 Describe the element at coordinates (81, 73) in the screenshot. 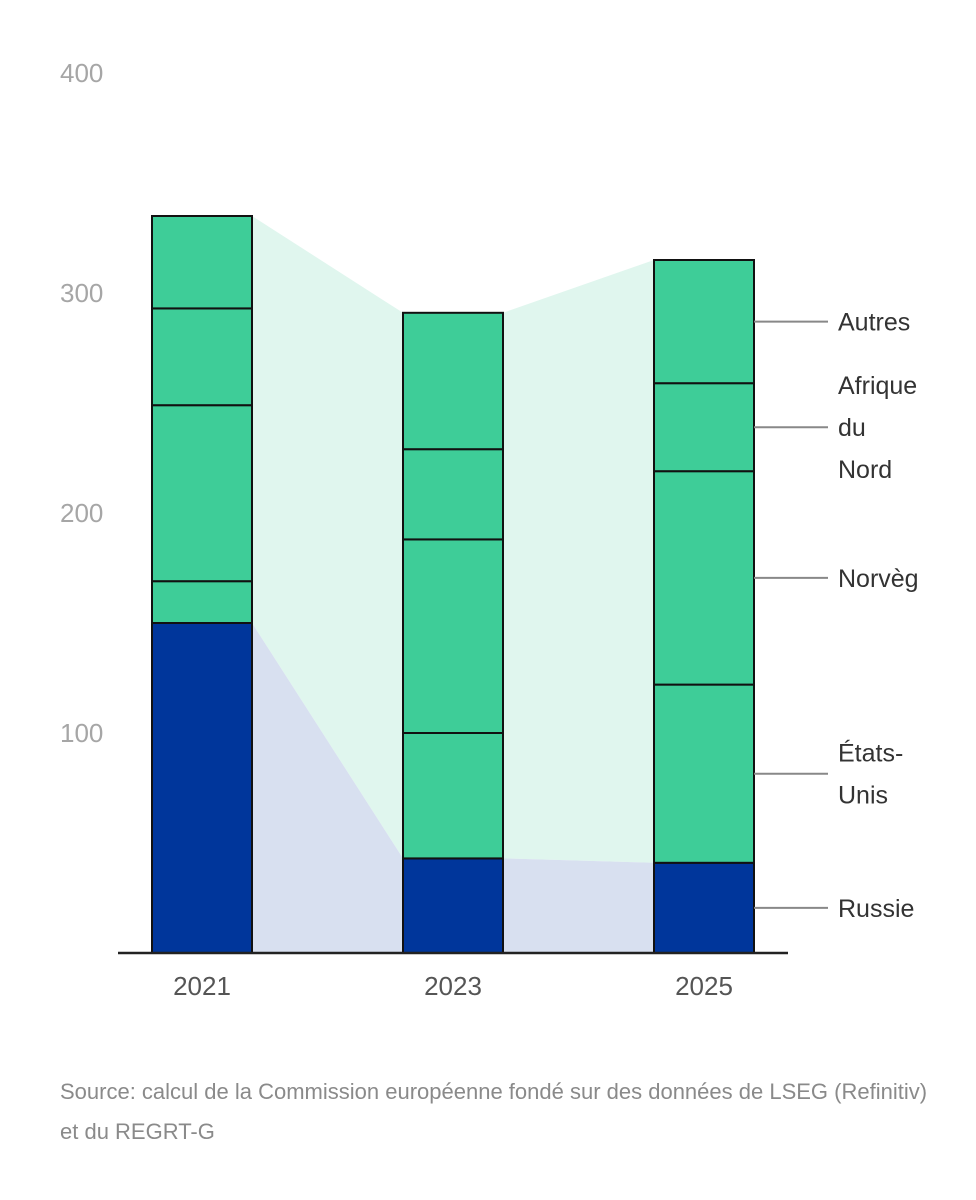

I see `y-tick-label: 400` at that location.